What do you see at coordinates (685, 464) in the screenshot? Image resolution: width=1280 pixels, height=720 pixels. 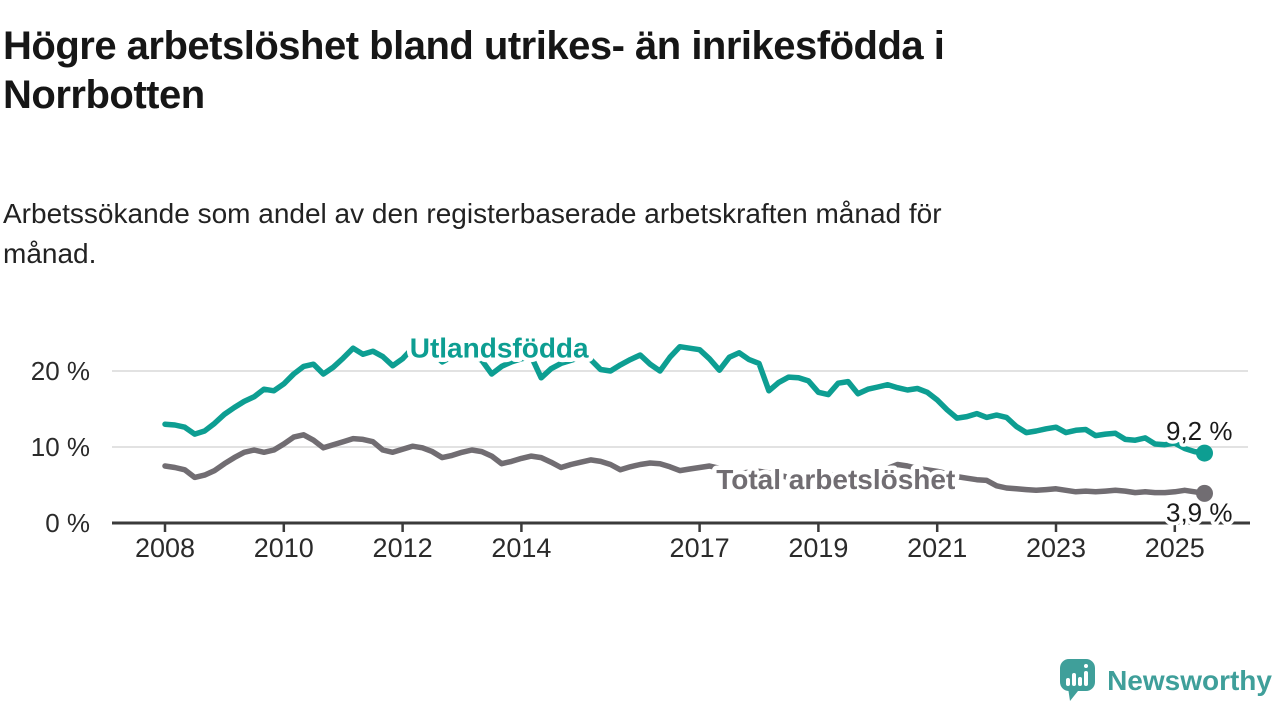 I see `series-line-Total arbetslöshet` at bounding box center [685, 464].